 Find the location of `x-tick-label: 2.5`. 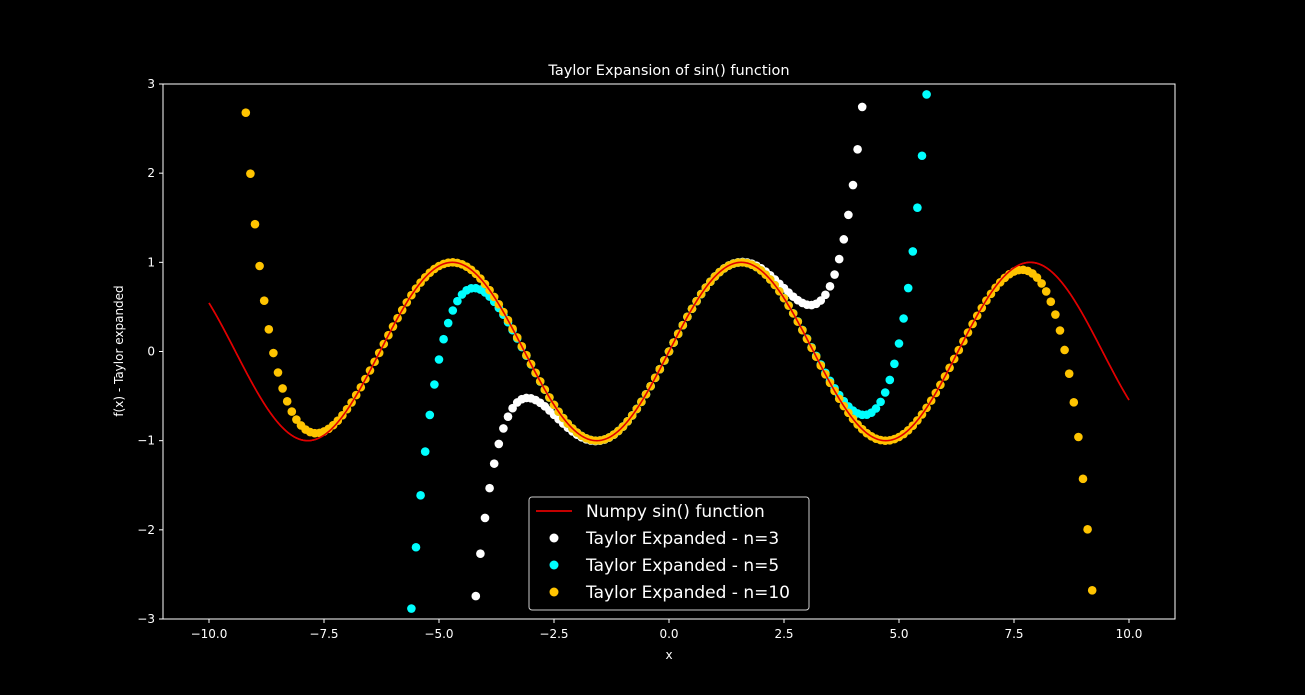

x-tick-label: 2.5 is located at coordinates (783, 634).